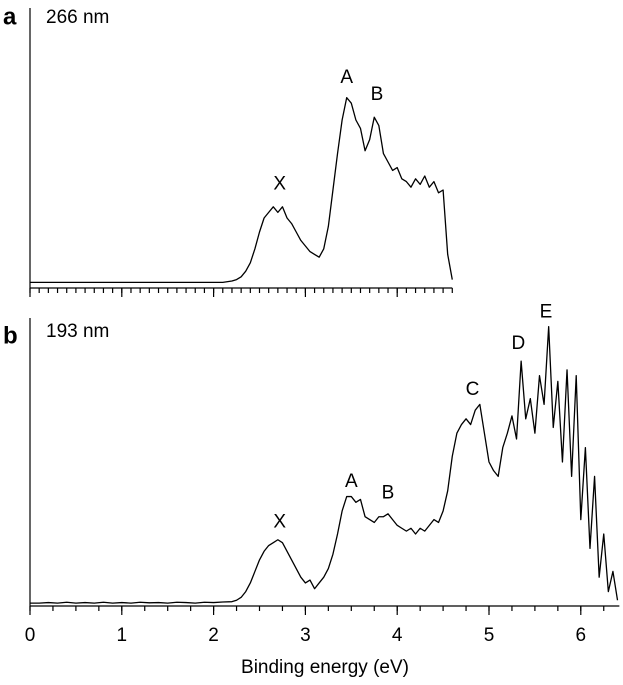 The width and height of the screenshot is (623, 685). Describe the element at coordinates (305, 635) in the screenshot. I see `x-tick-label: 3` at that location.